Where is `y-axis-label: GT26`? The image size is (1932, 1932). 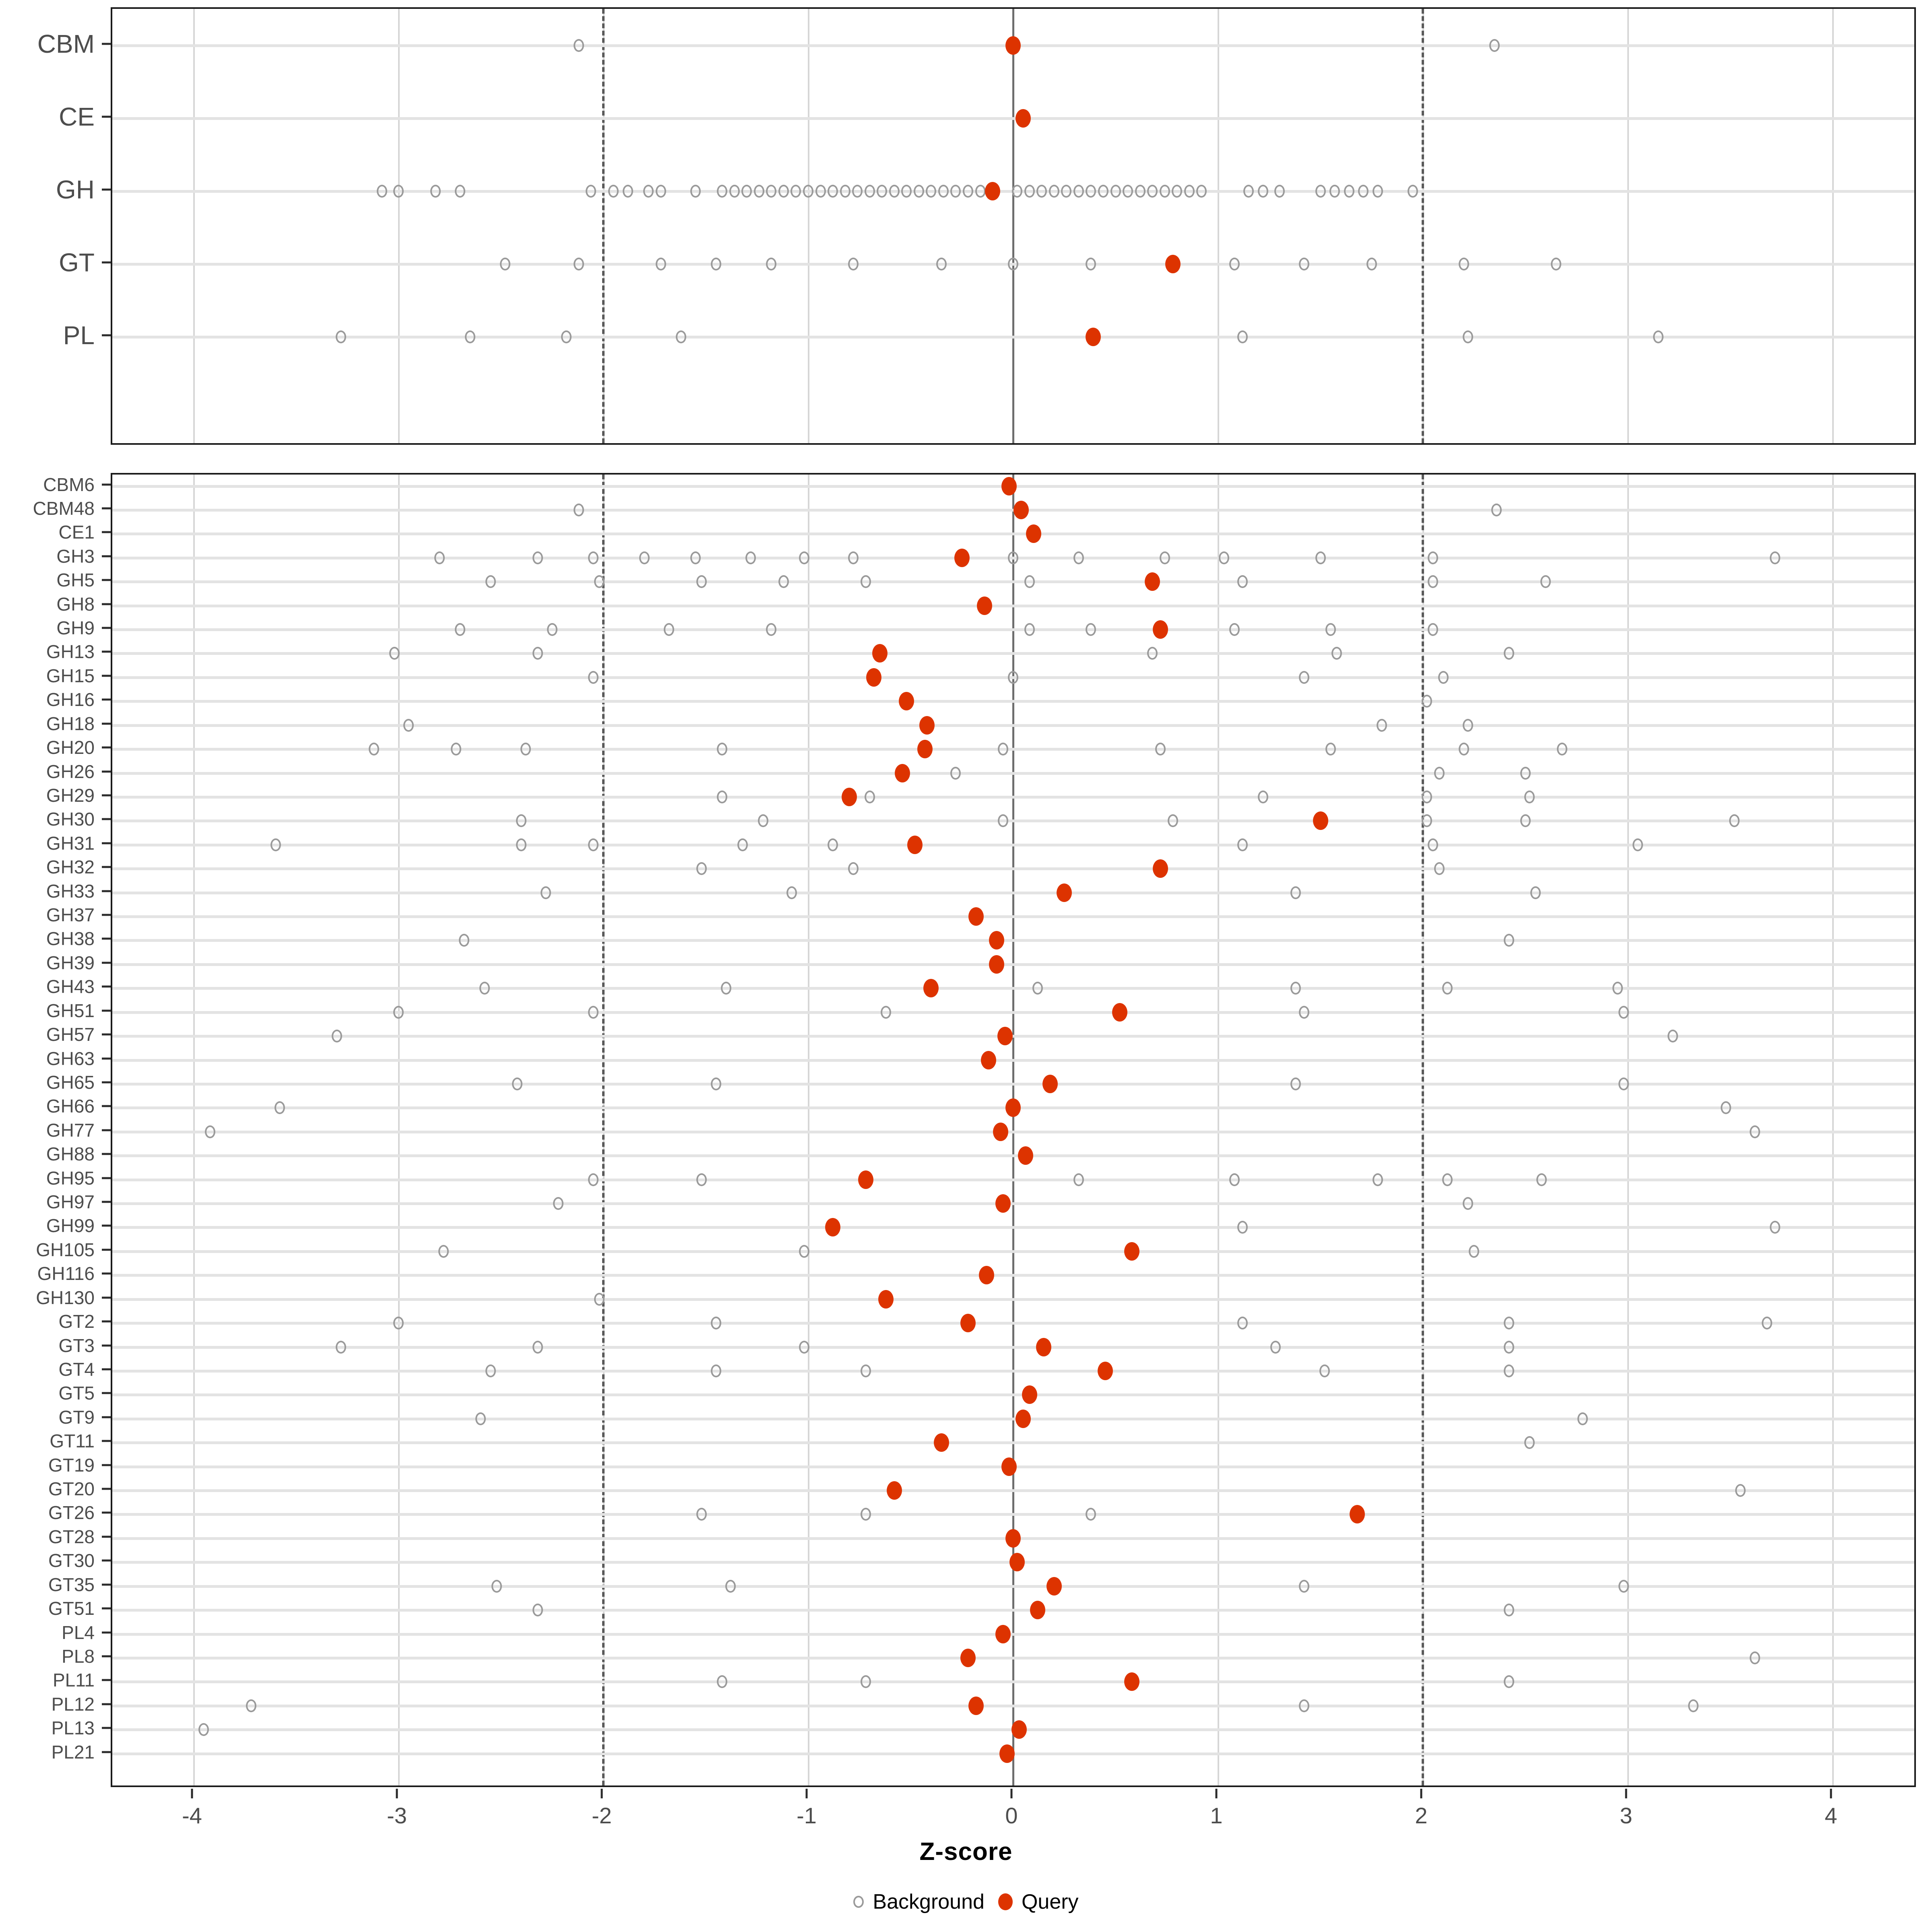
y-axis-label: GT26 is located at coordinates (71, 1512).